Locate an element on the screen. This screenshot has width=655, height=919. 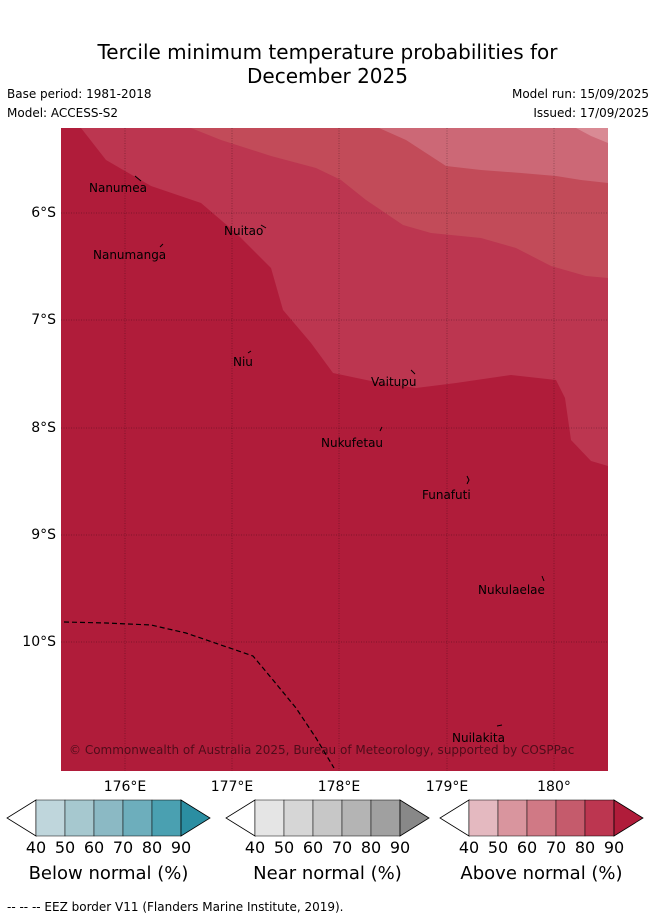
colorbar-label-above: Above normal (%) is located at coordinates (541, 873).